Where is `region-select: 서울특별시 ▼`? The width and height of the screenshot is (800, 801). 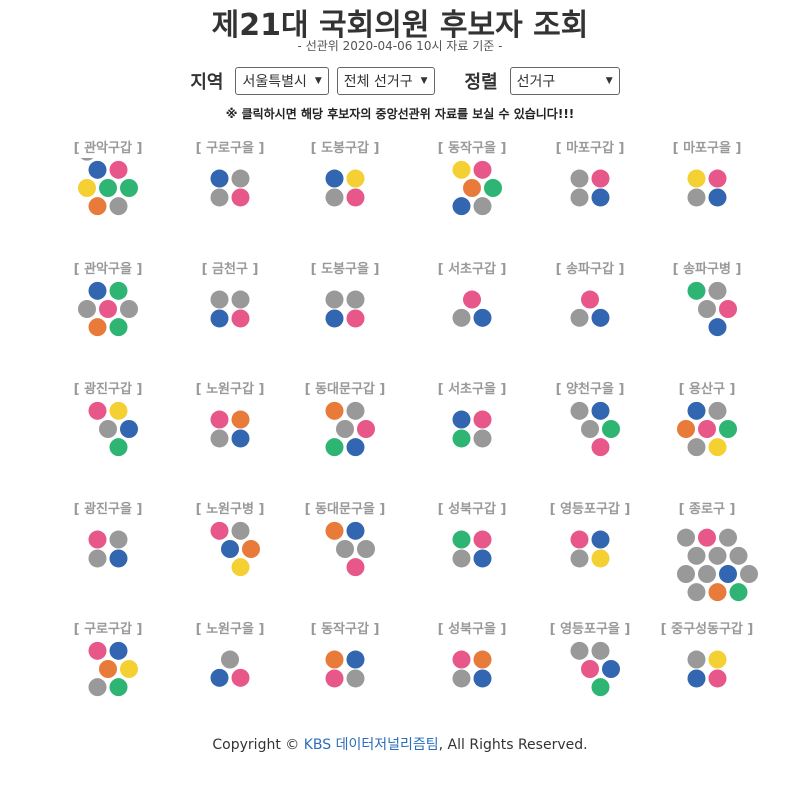 region-select: 서울특별시 ▼ is located at coordinates (282, 81).